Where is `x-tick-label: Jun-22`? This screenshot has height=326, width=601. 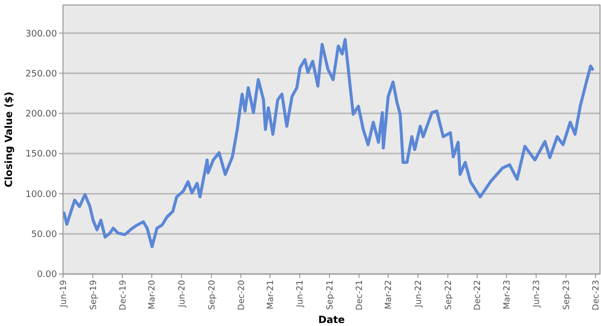
x-tick-label: Jun-22 is located at coordinates (419, 294).